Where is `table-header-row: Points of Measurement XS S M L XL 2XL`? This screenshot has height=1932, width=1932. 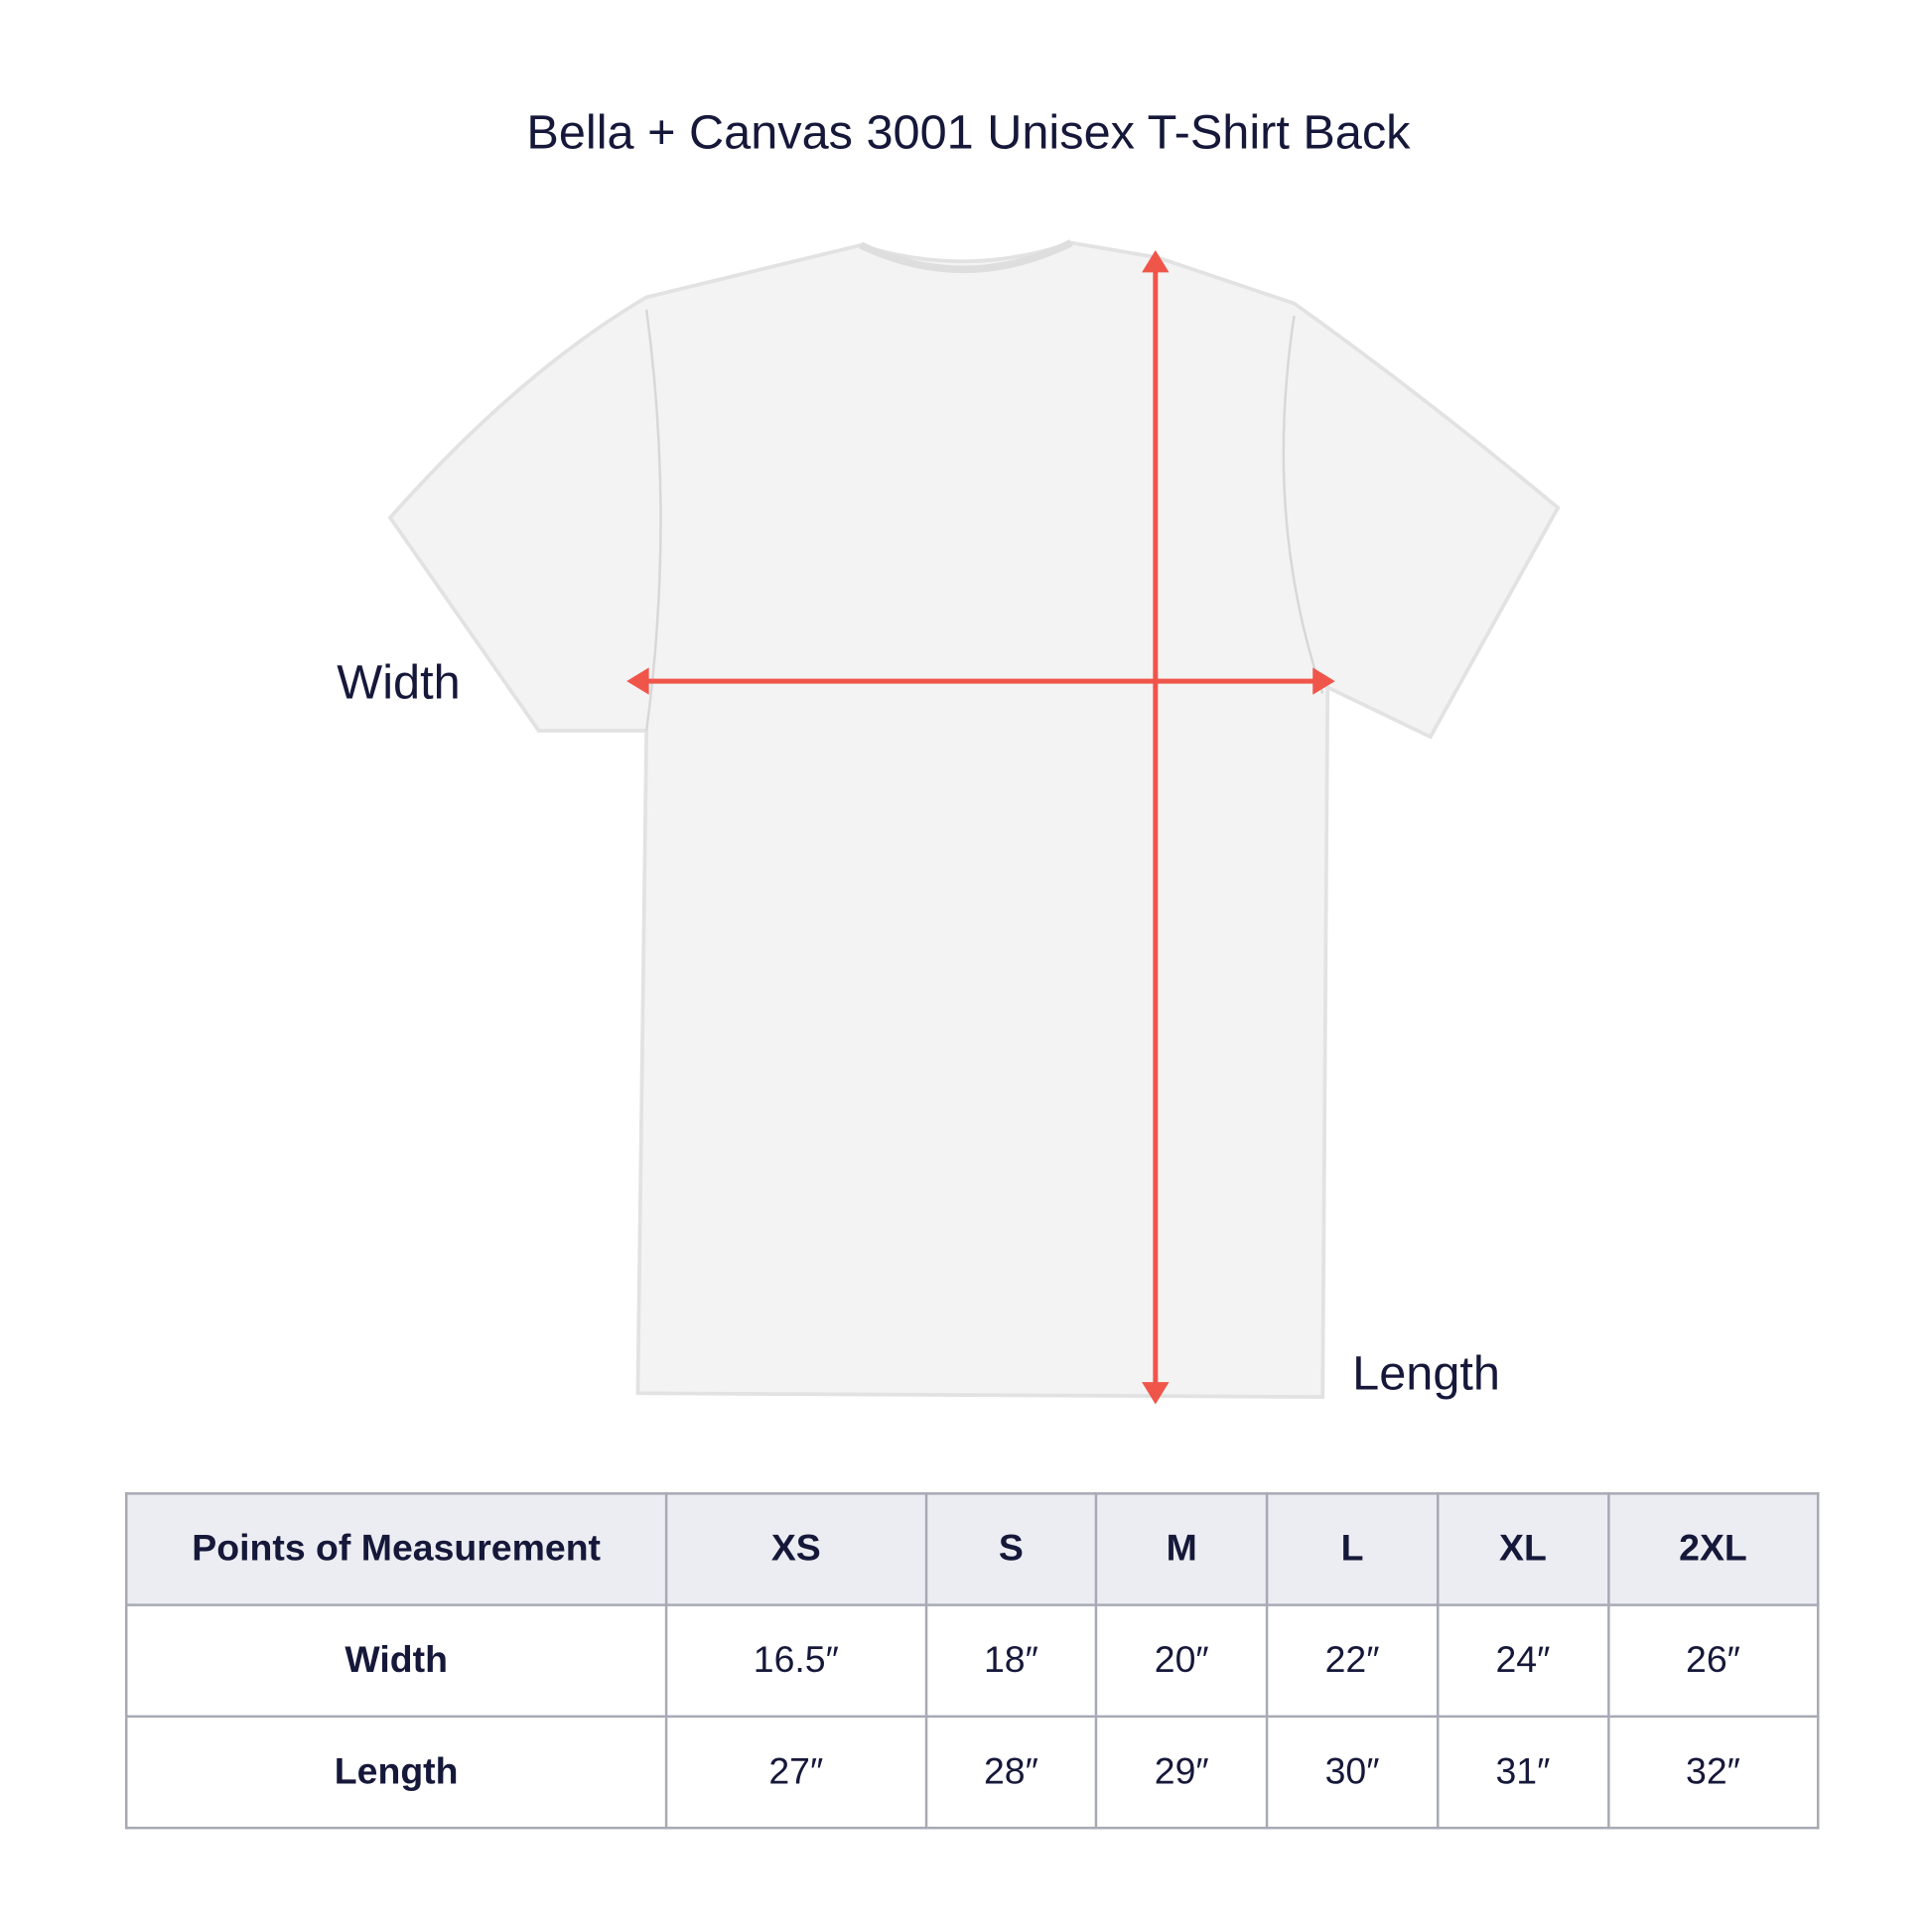 table-header-row: Points of Measurement XS S M L XL 2XL is located at coordinates (972, 1549).